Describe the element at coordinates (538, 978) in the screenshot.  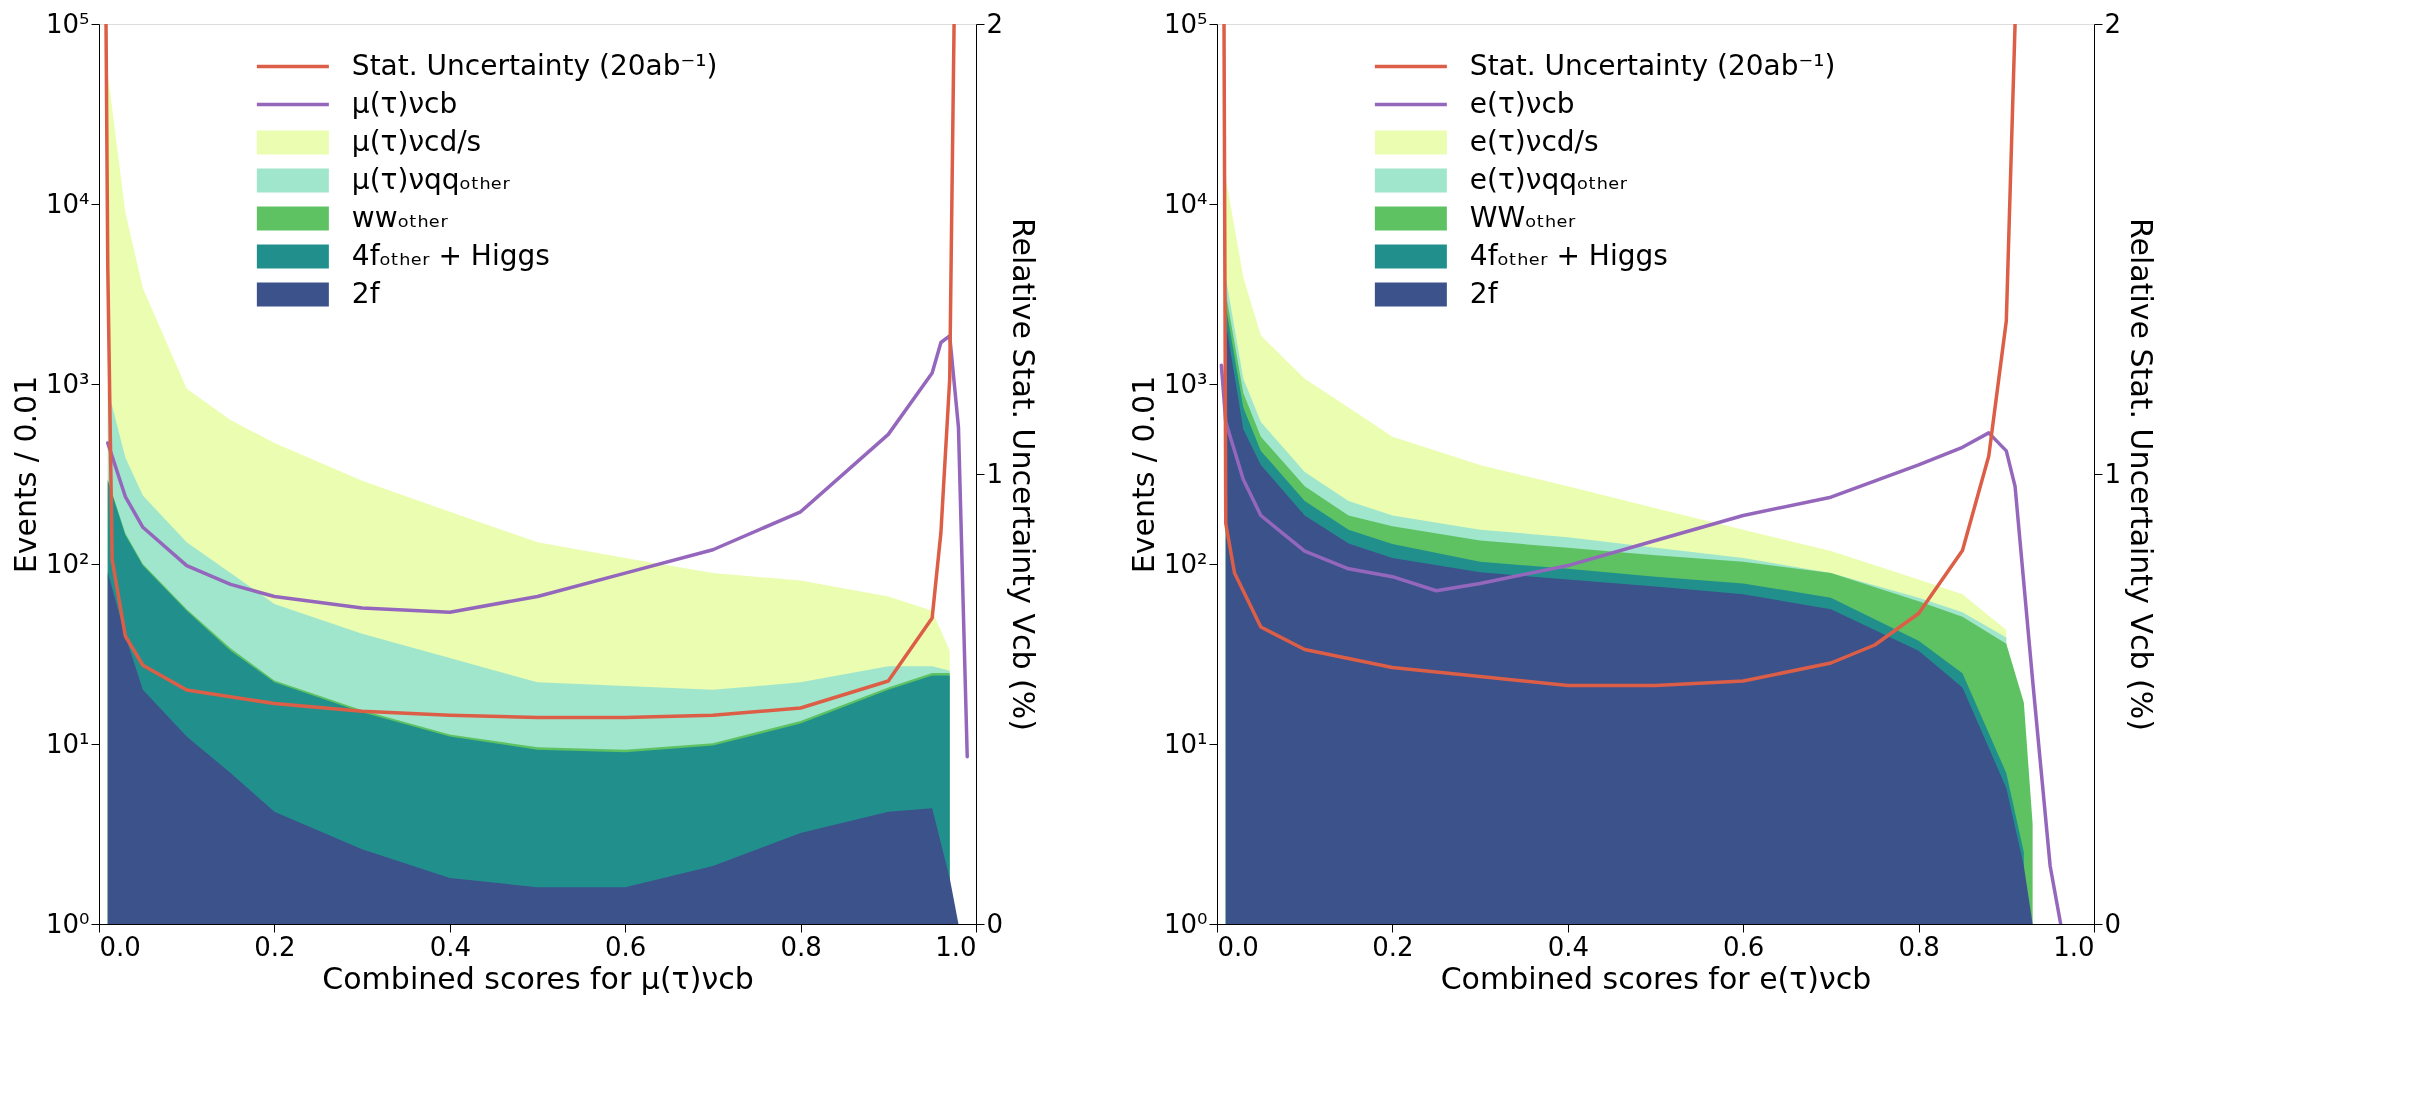
I see `x-axis-title: Combined scores for μ(τ)νcb` at that location.